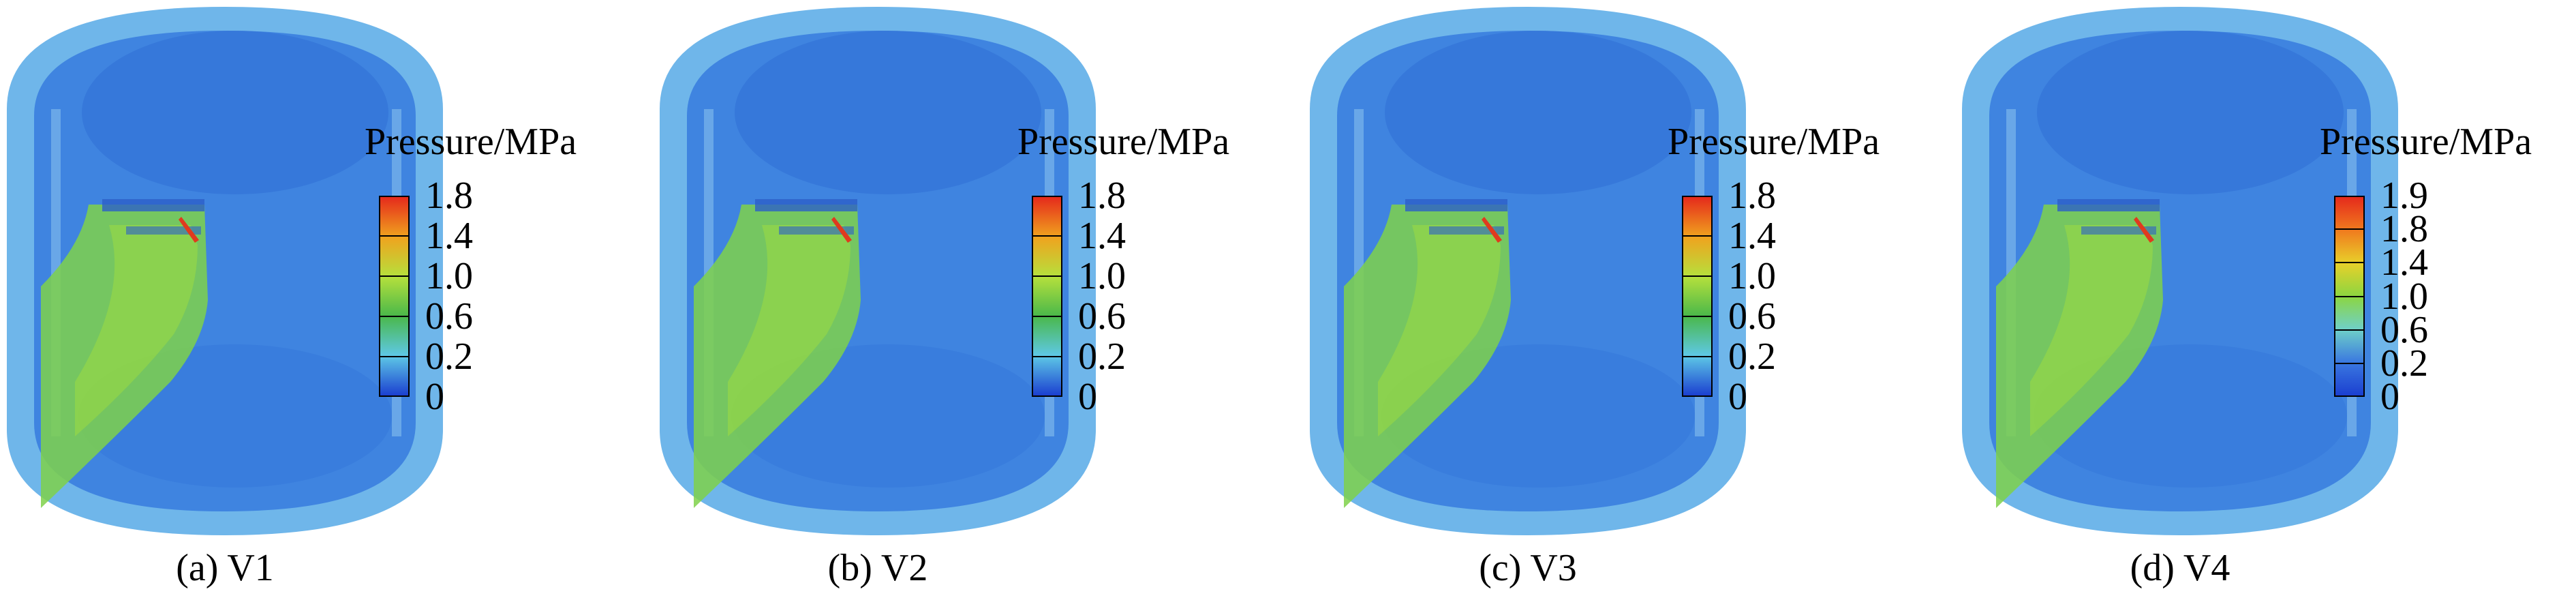 The height and width of the screenshot is (598, 2576). Describe the element at coordinates (225, 568) in the screenshot. I see `panel-caption: (a) V1` at that location.